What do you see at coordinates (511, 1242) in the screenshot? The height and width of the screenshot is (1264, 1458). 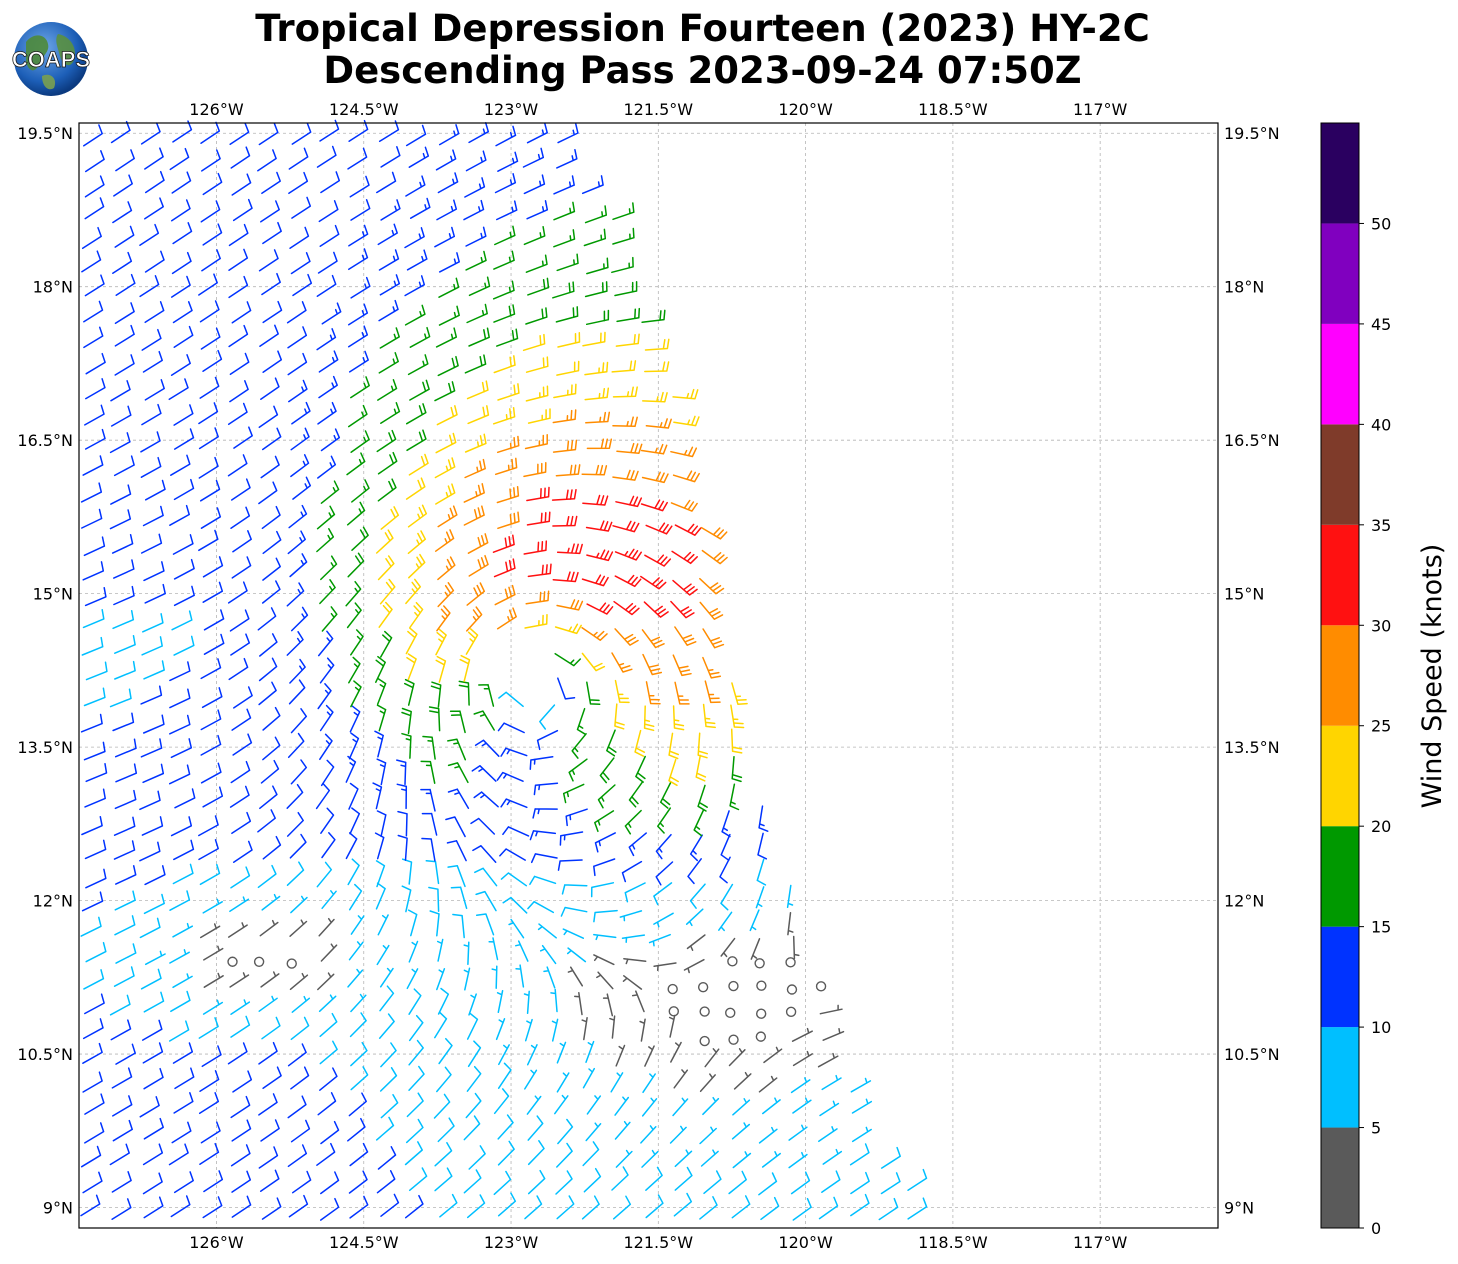 I see `lon-label-bottom: 123°W` at bounding box center [511, 1242].